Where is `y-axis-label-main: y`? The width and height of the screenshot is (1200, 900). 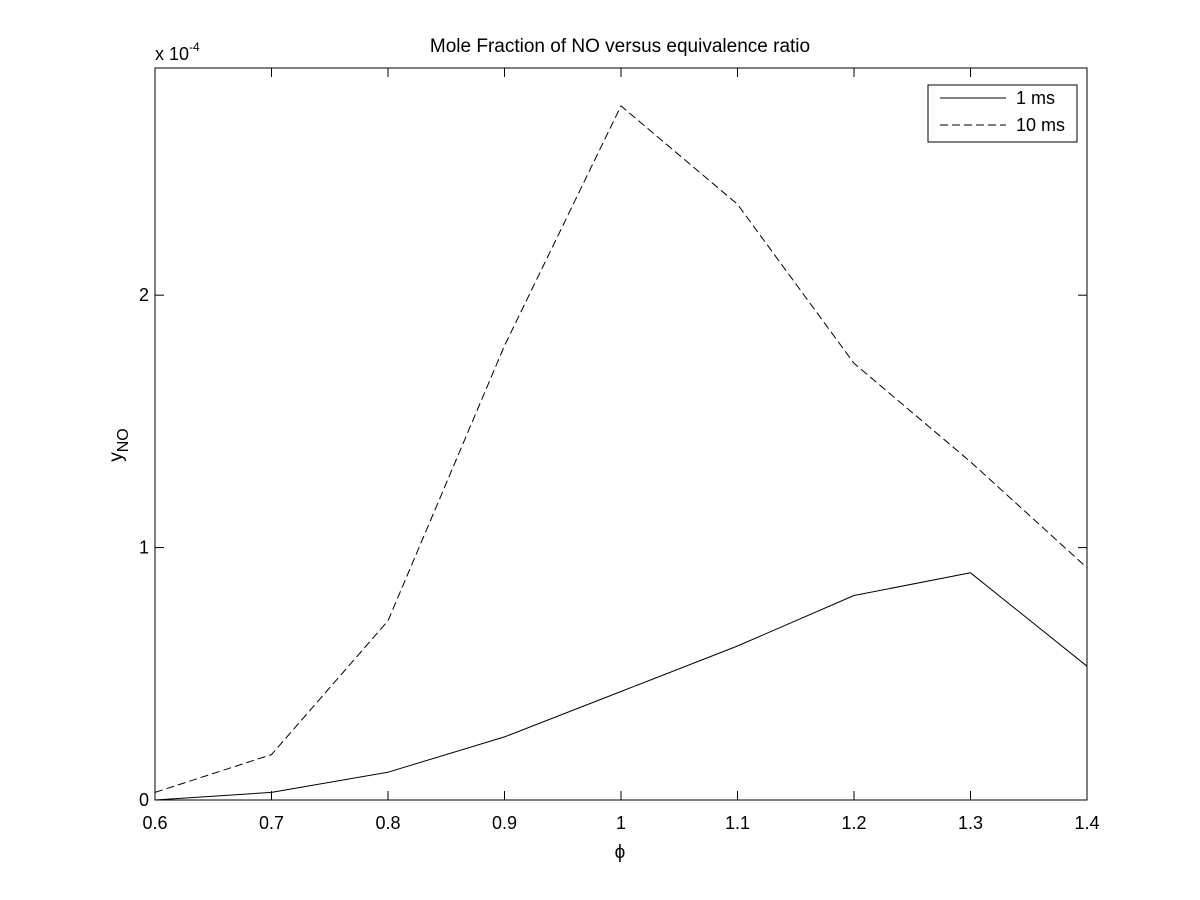
y-axis-label-main: y is located at coordinates (116, 457).